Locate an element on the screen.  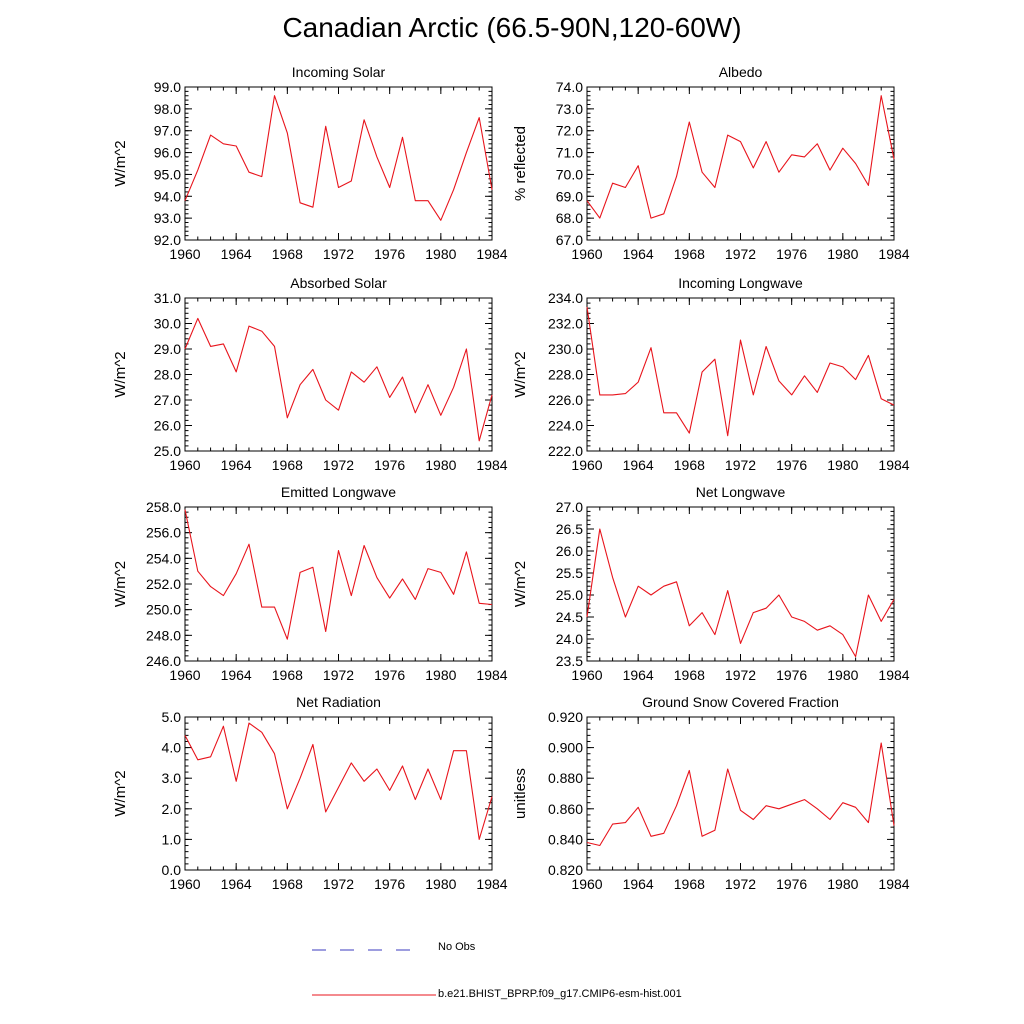
chart-2-ytick-label: 71.0 is located at coordinates (569, 153).